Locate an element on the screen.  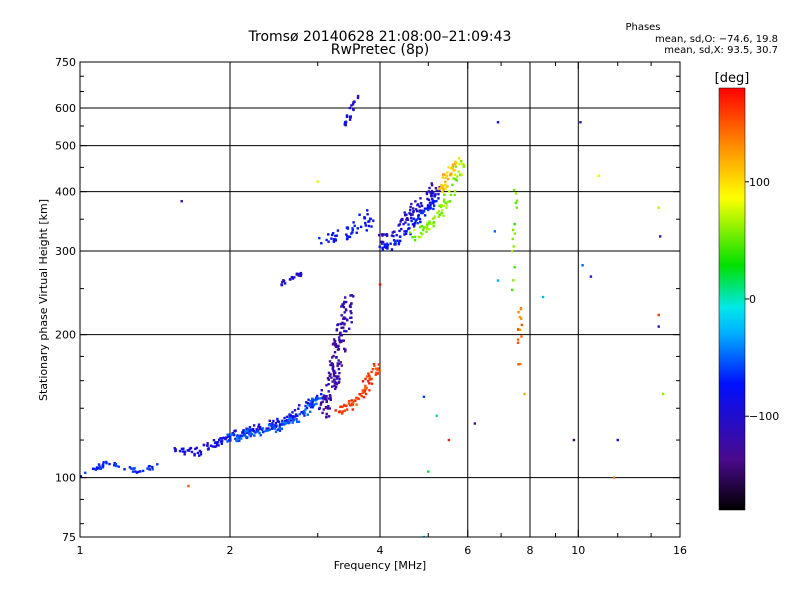
x-tick-label: 16 is located at coordinates (680, 550).